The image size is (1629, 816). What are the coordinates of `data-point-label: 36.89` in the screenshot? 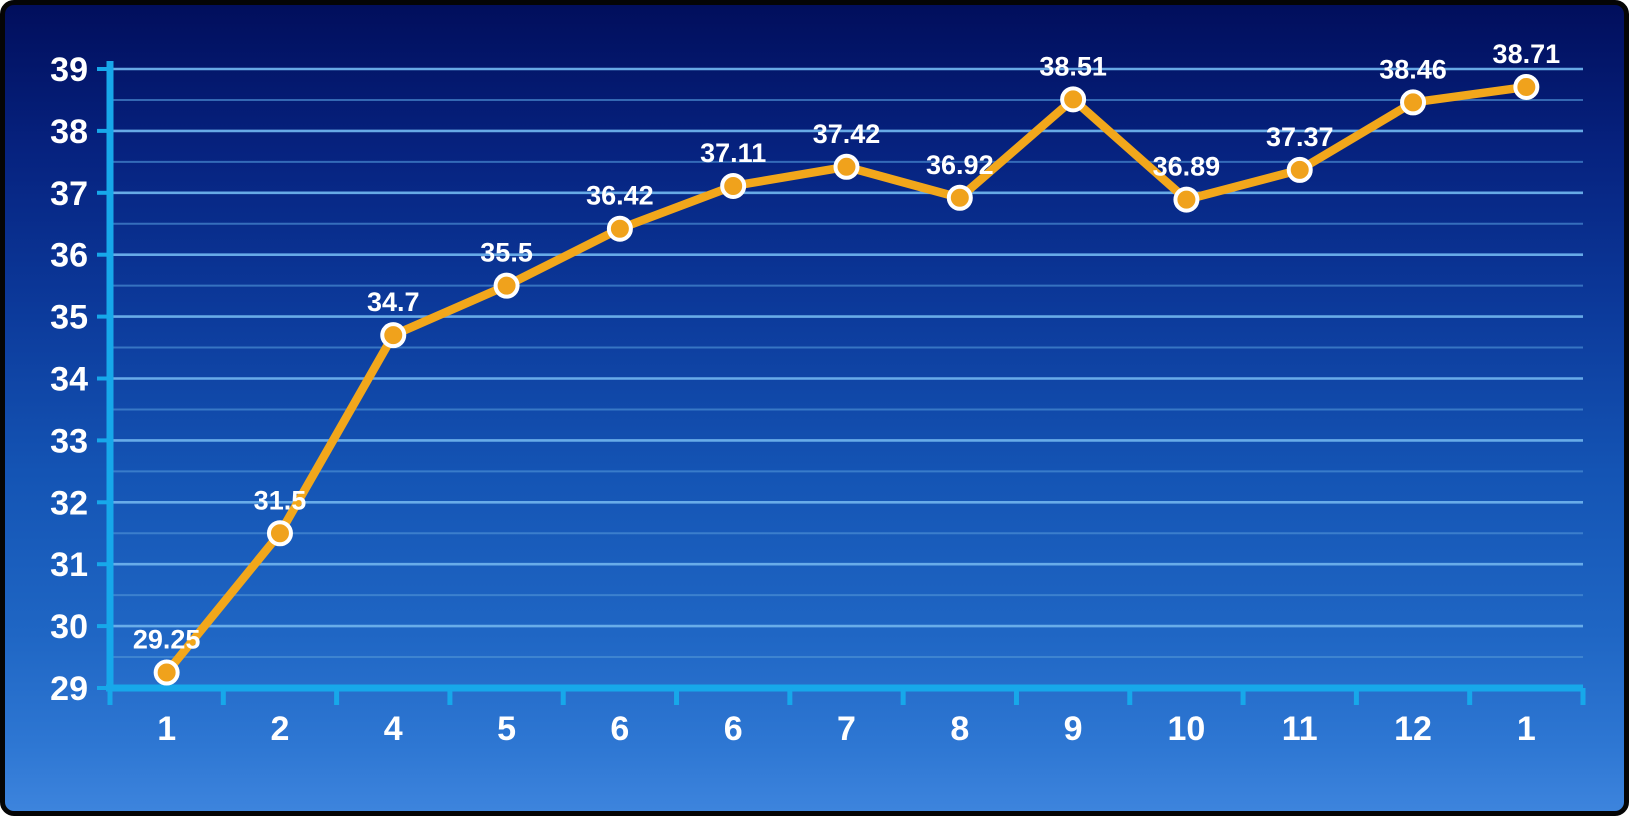 It's located at (1187, 167).